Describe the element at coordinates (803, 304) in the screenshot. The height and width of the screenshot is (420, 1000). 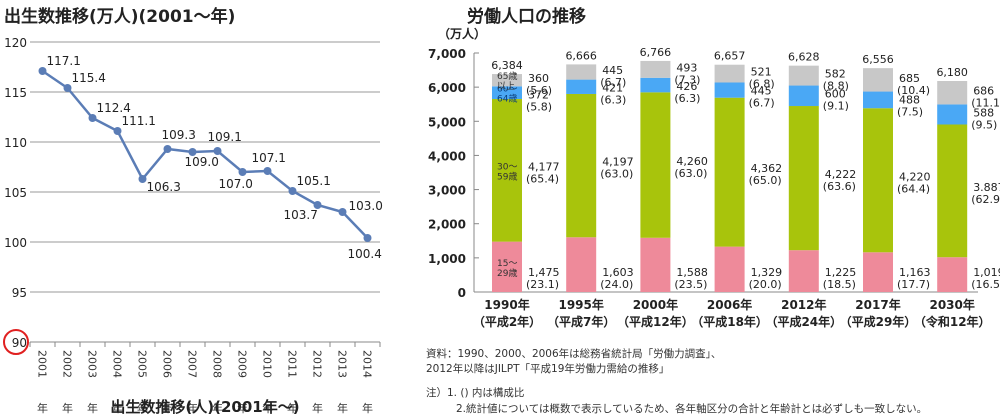
I see `x-tick-label-year: 2012年` at that location.